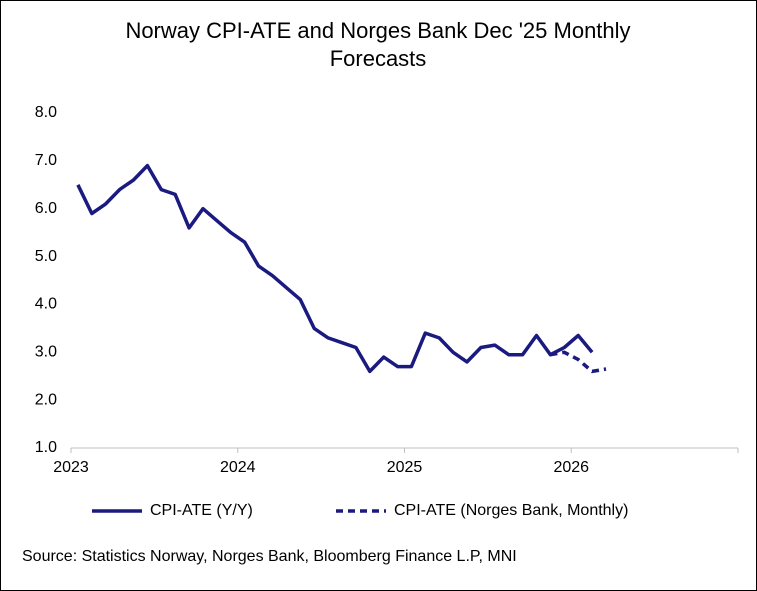  I want to click on x-tick-label: 2025, so click(405, 467).